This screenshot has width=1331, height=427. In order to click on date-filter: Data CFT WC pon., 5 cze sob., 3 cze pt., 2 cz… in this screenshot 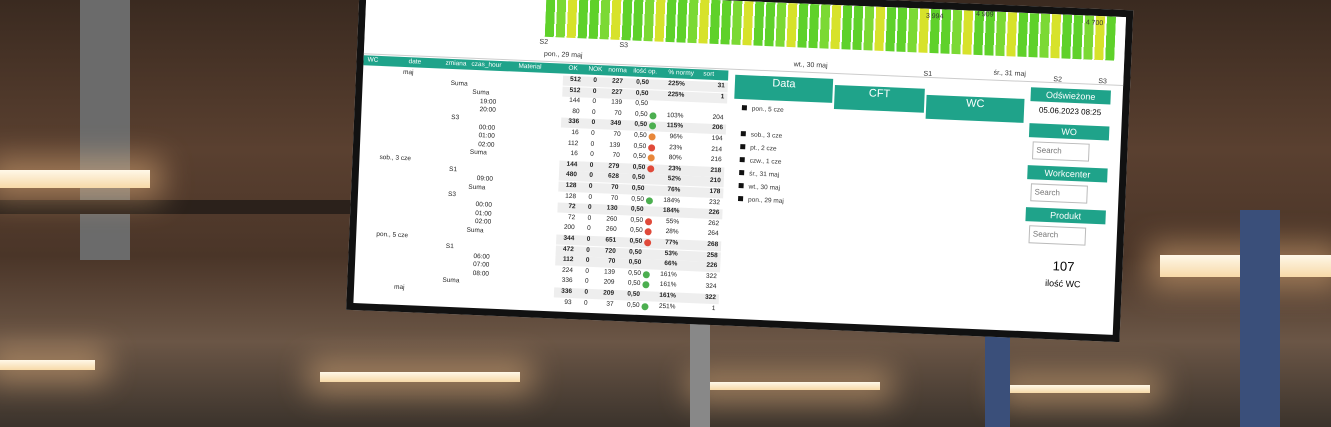, I will do `click(876, 200)`.